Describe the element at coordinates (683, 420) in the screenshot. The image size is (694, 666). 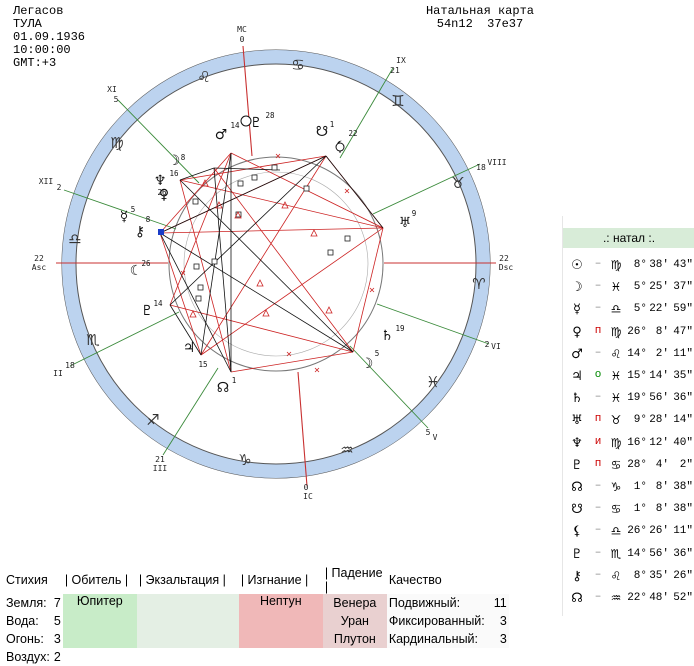
I see `position-seconds: 14"` at that location.